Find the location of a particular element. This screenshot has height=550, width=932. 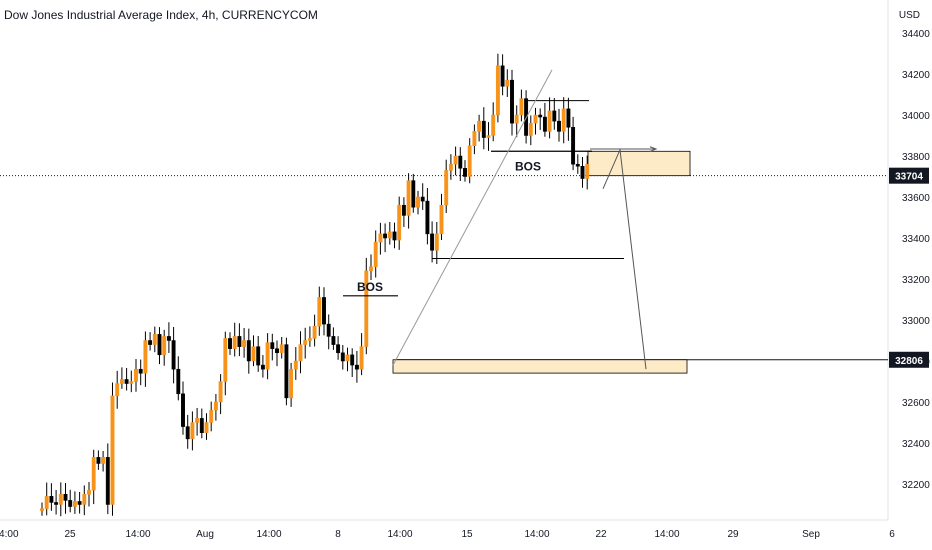

time-tick-label: Aug is located at coordinates (205, 534).